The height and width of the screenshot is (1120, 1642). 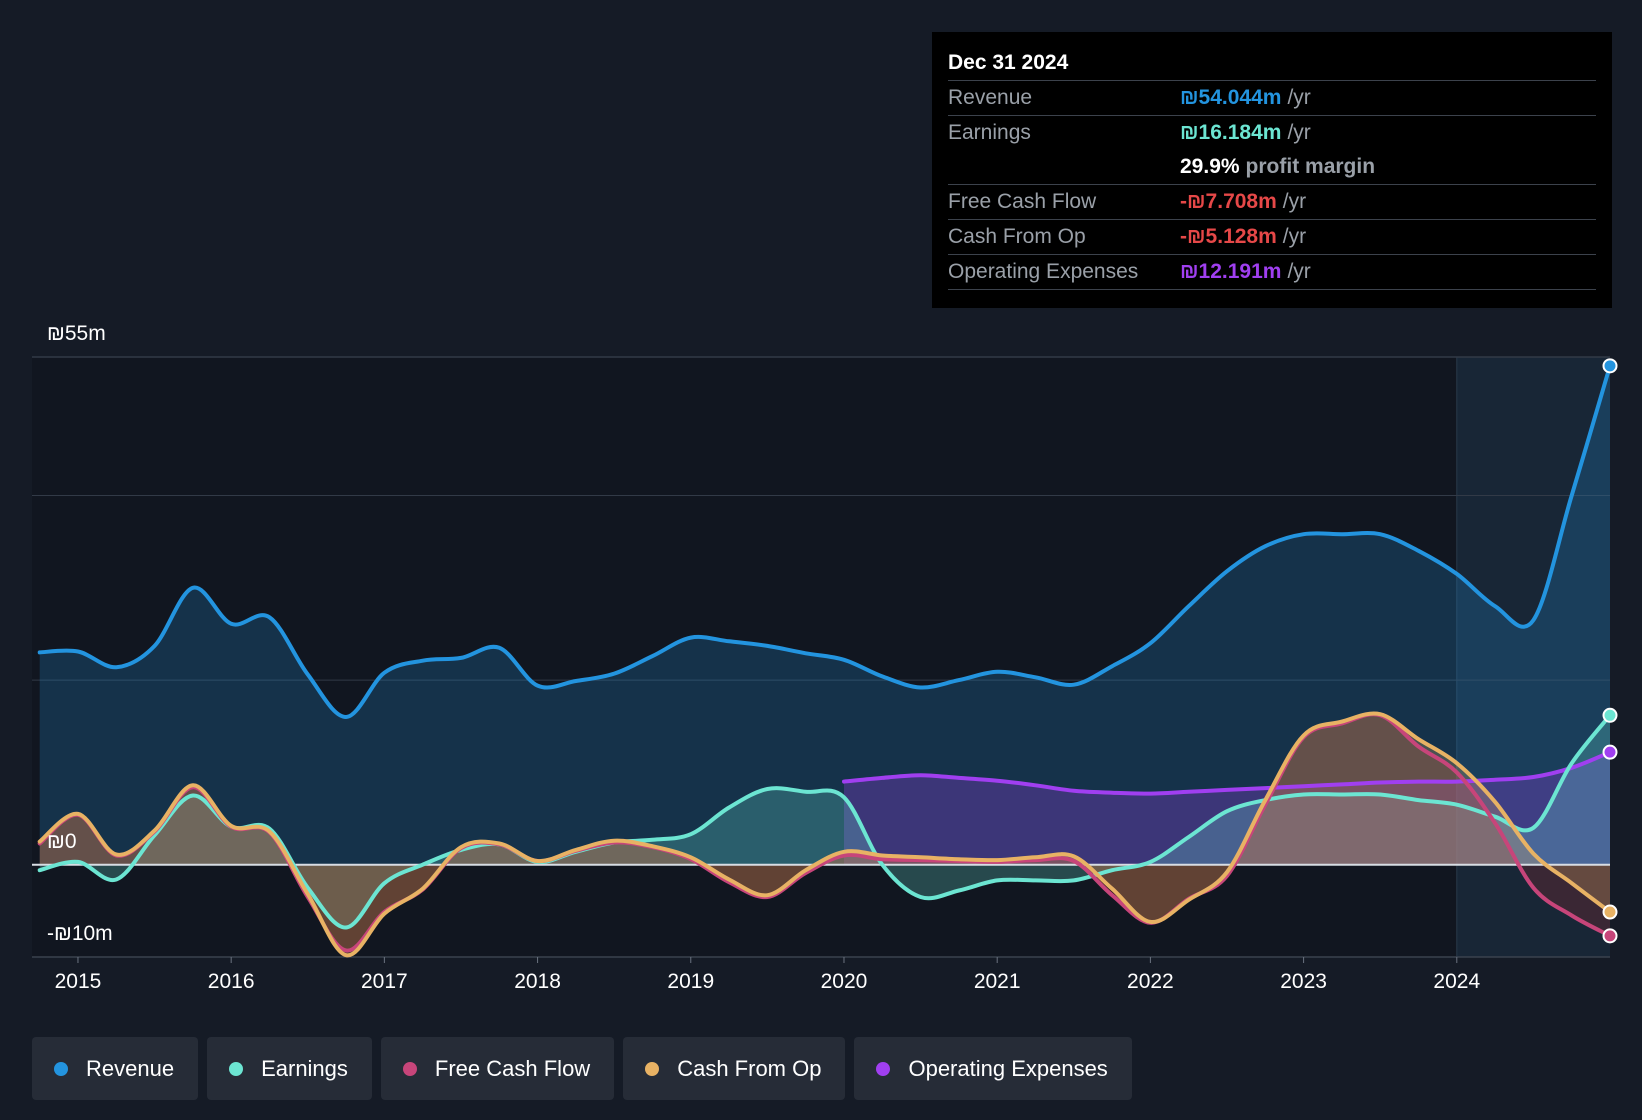 I want to click on legend-item-operating-expenses: Operating Expenses, so click(x=993, y=1068).